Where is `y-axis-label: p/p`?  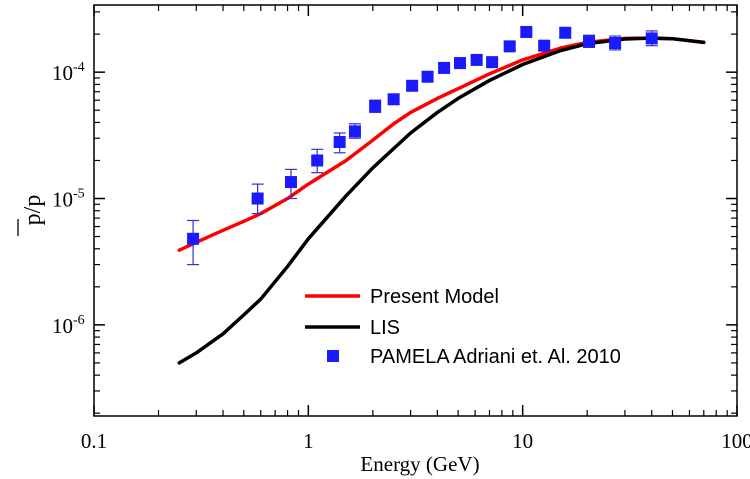
y-axis-label: p/p is located at coordinates (31, 215).